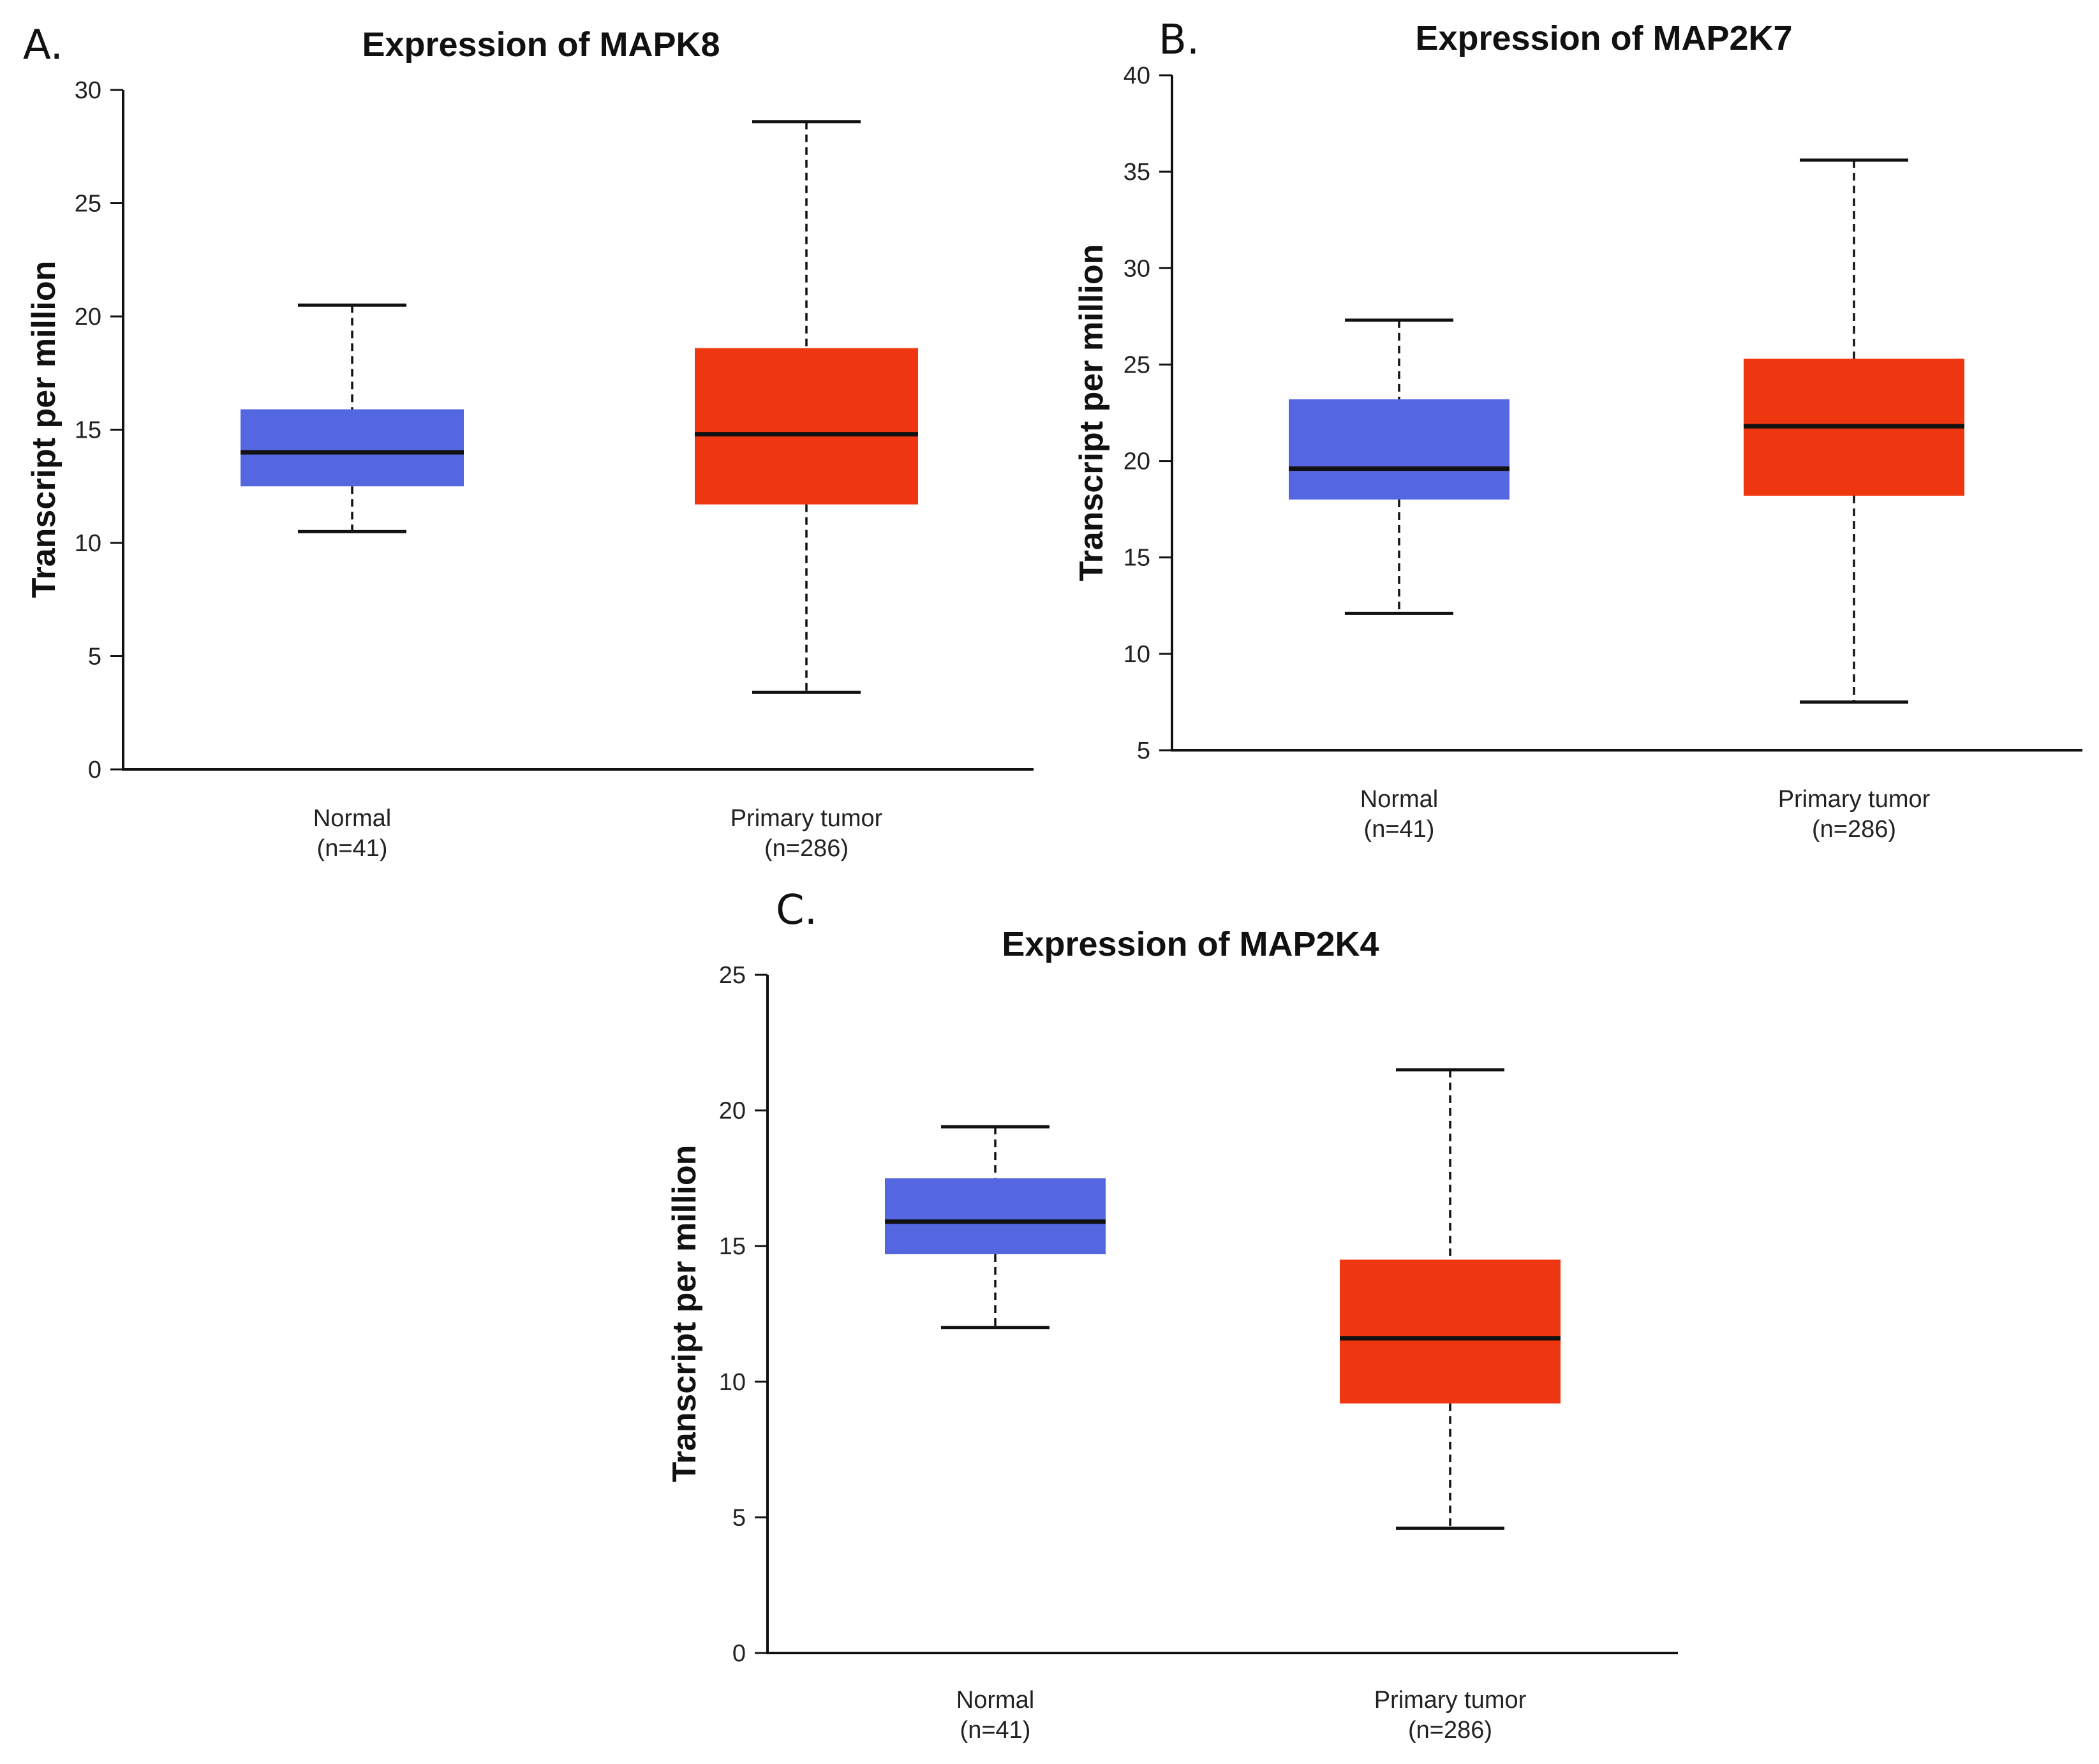 The width and height of the screenshot is (2099, 1764). What do you see at coordinates (43, 45) in the screenshot?
I see `panel-letter: A.` at bounding box center [43, 45].